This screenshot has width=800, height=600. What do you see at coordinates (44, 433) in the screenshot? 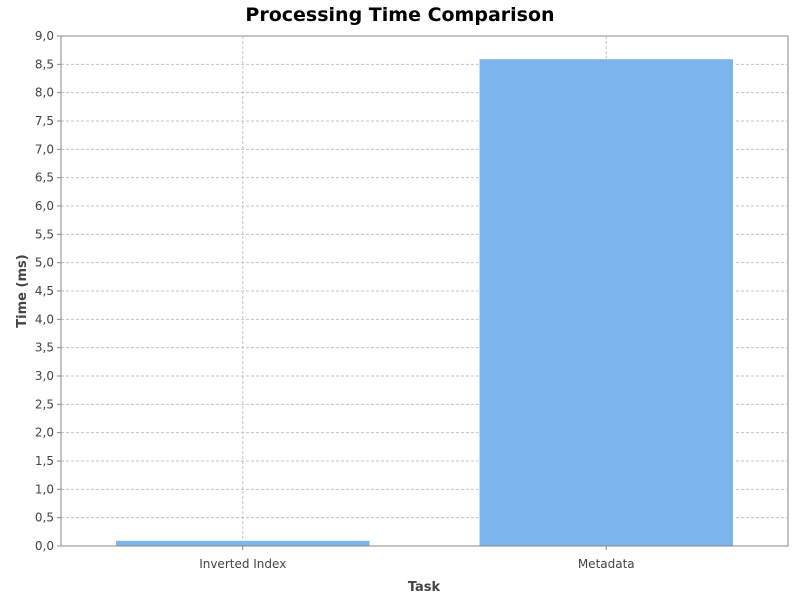
I see `y-tick-label: 2,0` at bounding box center [44, 433].